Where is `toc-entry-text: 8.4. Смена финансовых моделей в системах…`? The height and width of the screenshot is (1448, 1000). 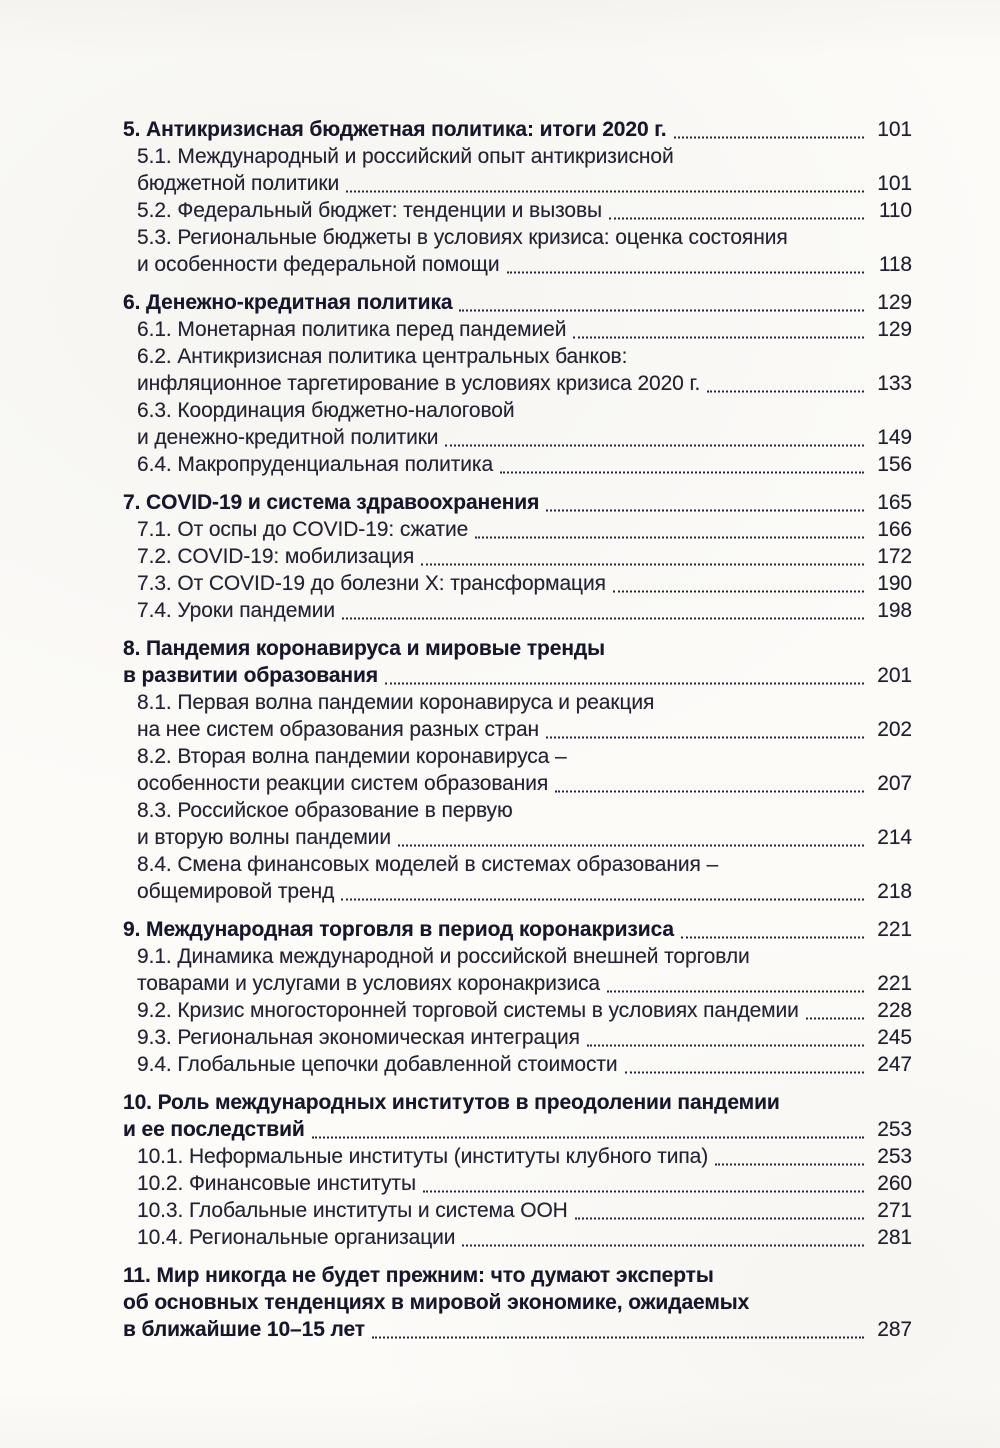 toc-entry-text: 8.4. Смена финансовых моделей в системах… is located at coordinates (428, 864).